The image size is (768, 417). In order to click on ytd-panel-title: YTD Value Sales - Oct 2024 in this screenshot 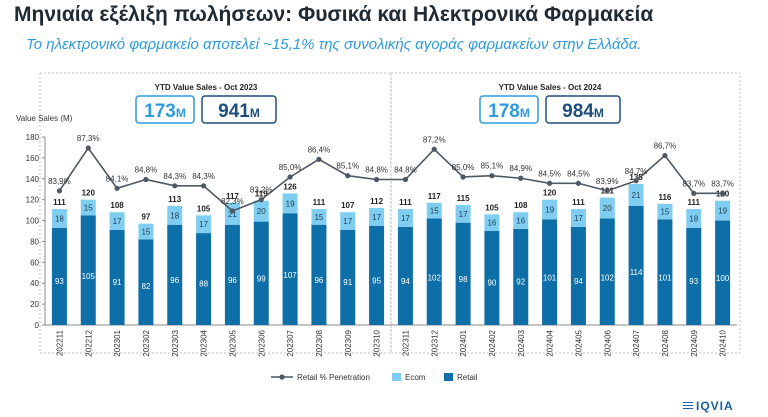, I will do `click(550, 87)`.